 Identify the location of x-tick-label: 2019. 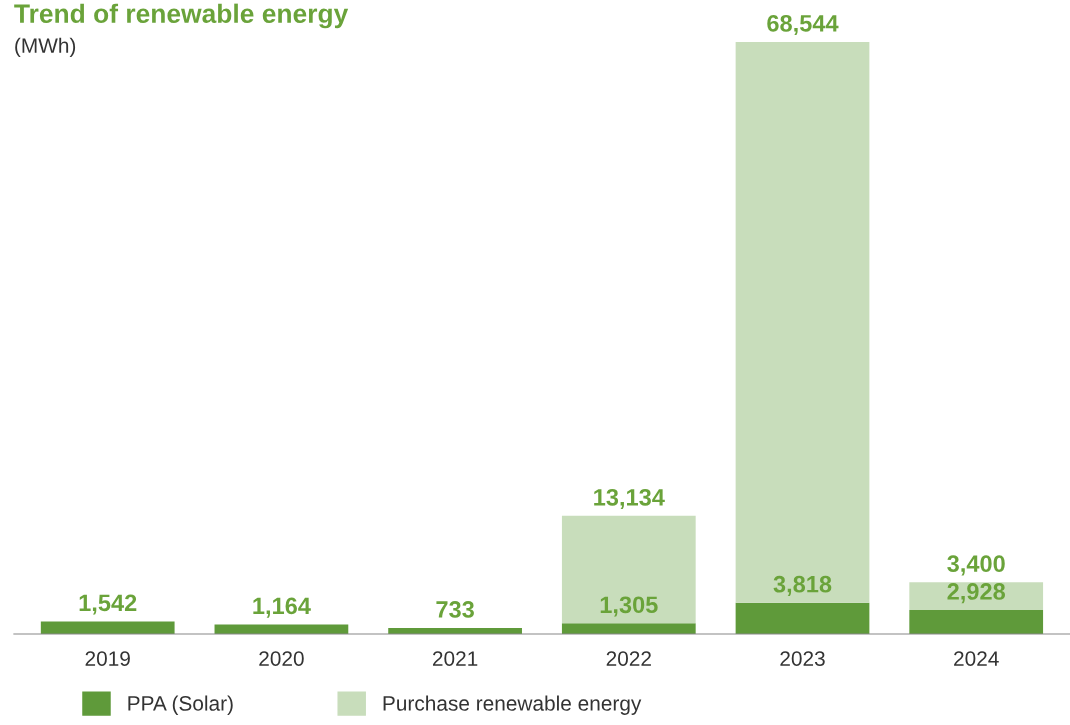
(107, 658).